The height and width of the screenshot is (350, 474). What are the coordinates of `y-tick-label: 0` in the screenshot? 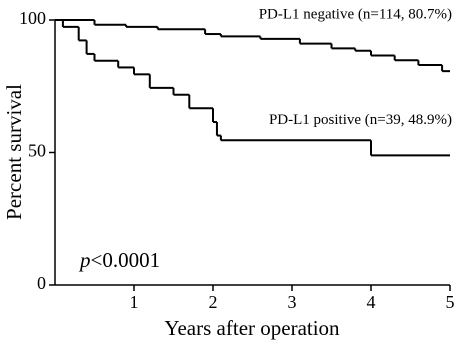 It's located at (41, 283).